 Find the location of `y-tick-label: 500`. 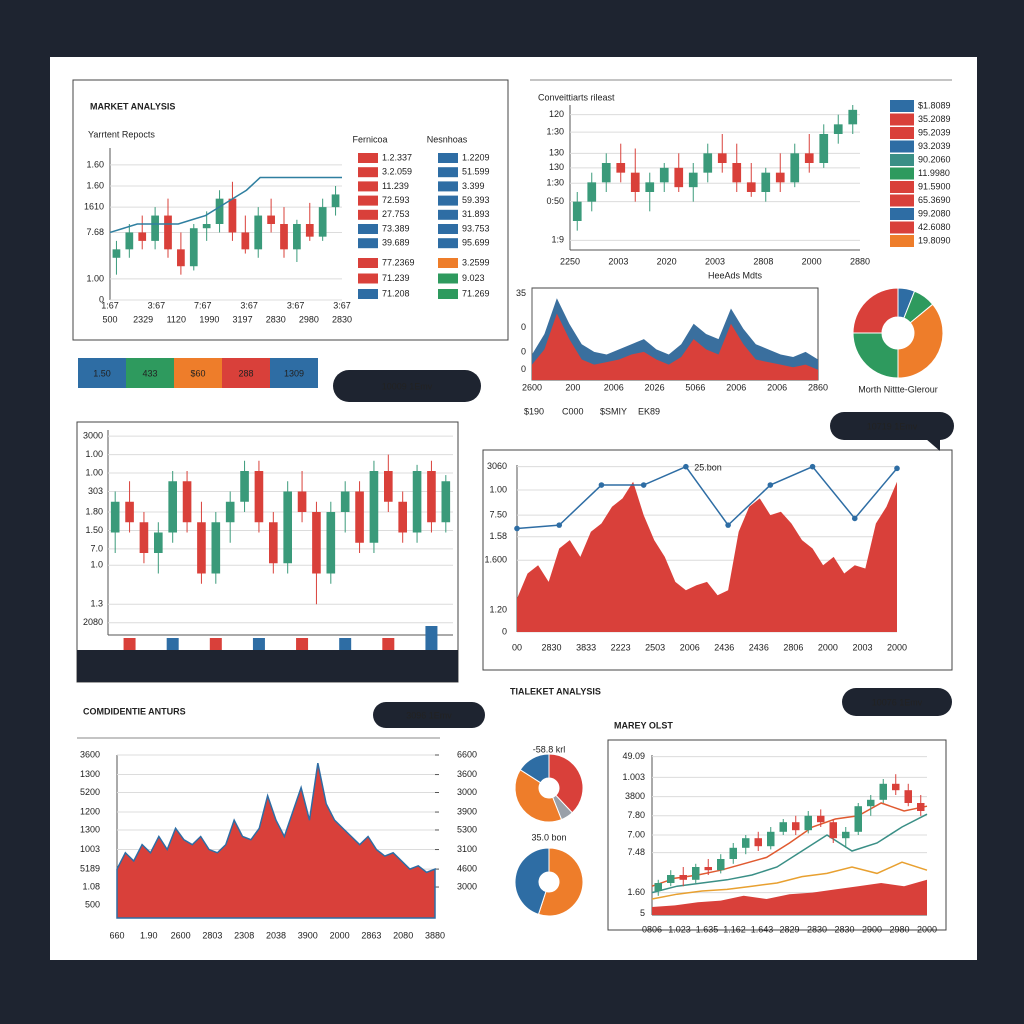

y-tick-label: 500 is located at coordinates (92, 904).